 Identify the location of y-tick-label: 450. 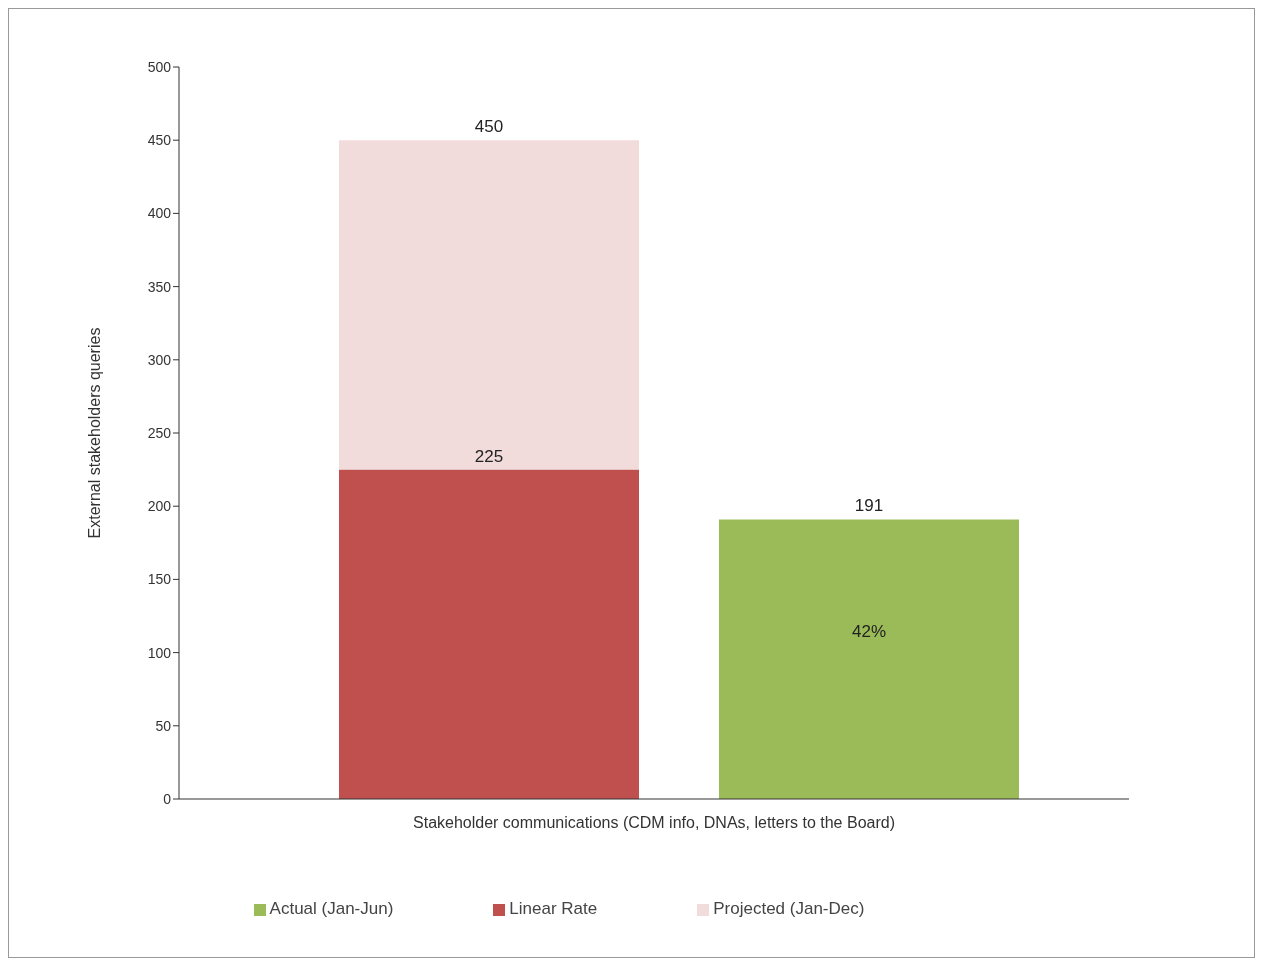
(159, 140).